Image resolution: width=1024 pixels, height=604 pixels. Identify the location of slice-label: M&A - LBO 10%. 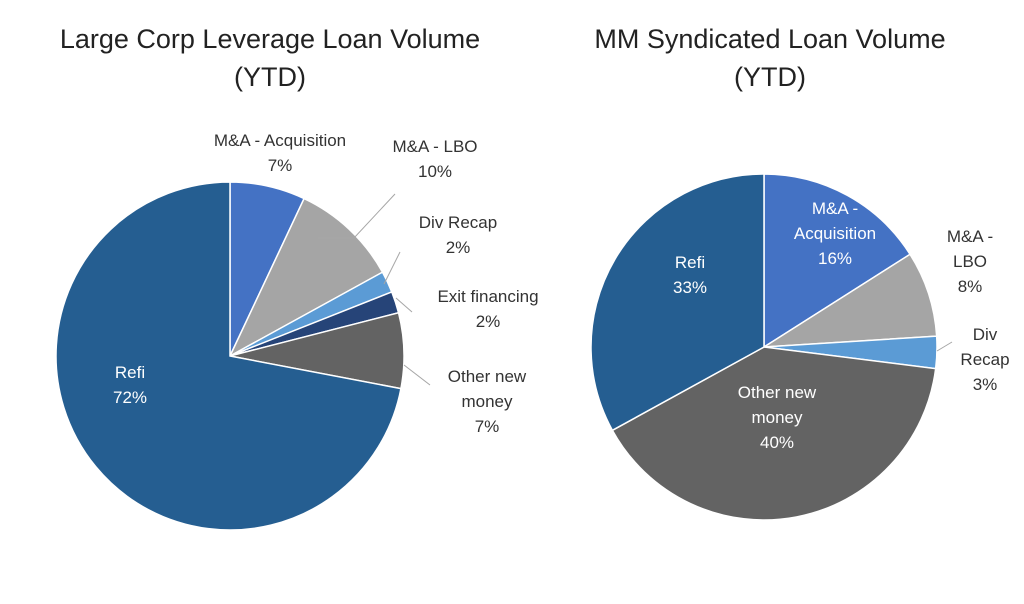
(434, 159).